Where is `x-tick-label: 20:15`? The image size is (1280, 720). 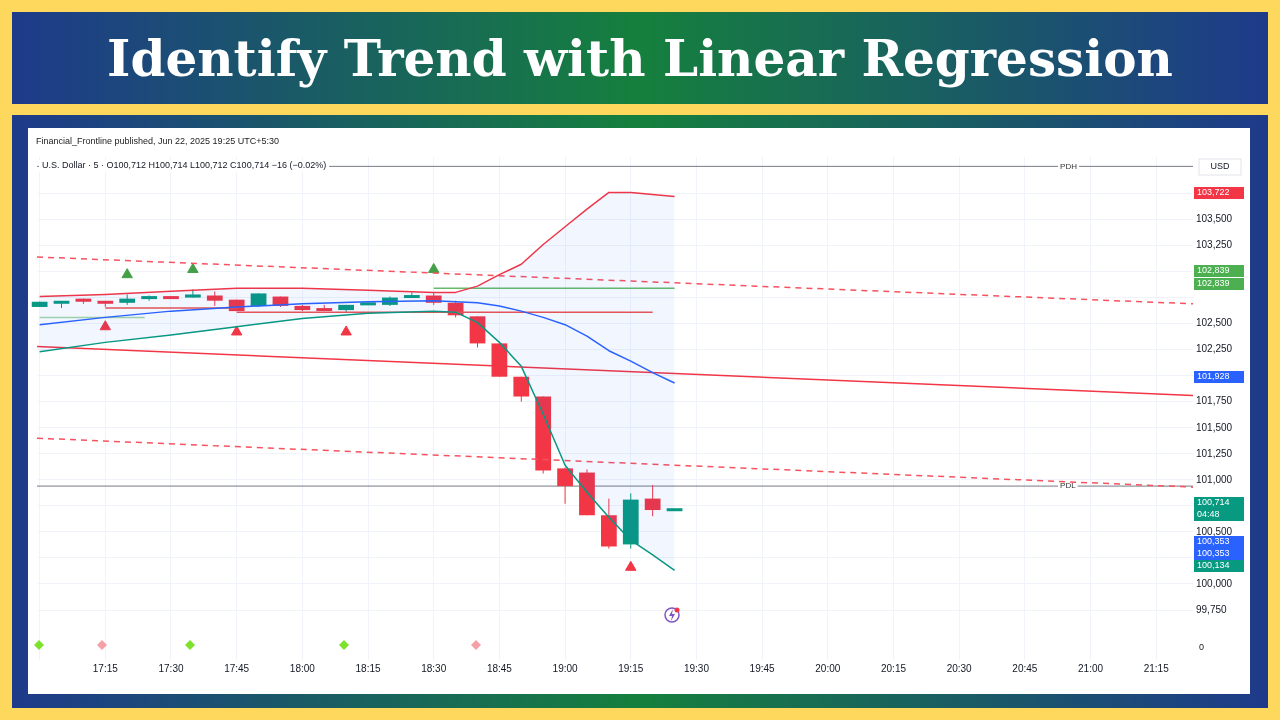 x-tick-label: 20:15 is located at coordinates (893, 668).